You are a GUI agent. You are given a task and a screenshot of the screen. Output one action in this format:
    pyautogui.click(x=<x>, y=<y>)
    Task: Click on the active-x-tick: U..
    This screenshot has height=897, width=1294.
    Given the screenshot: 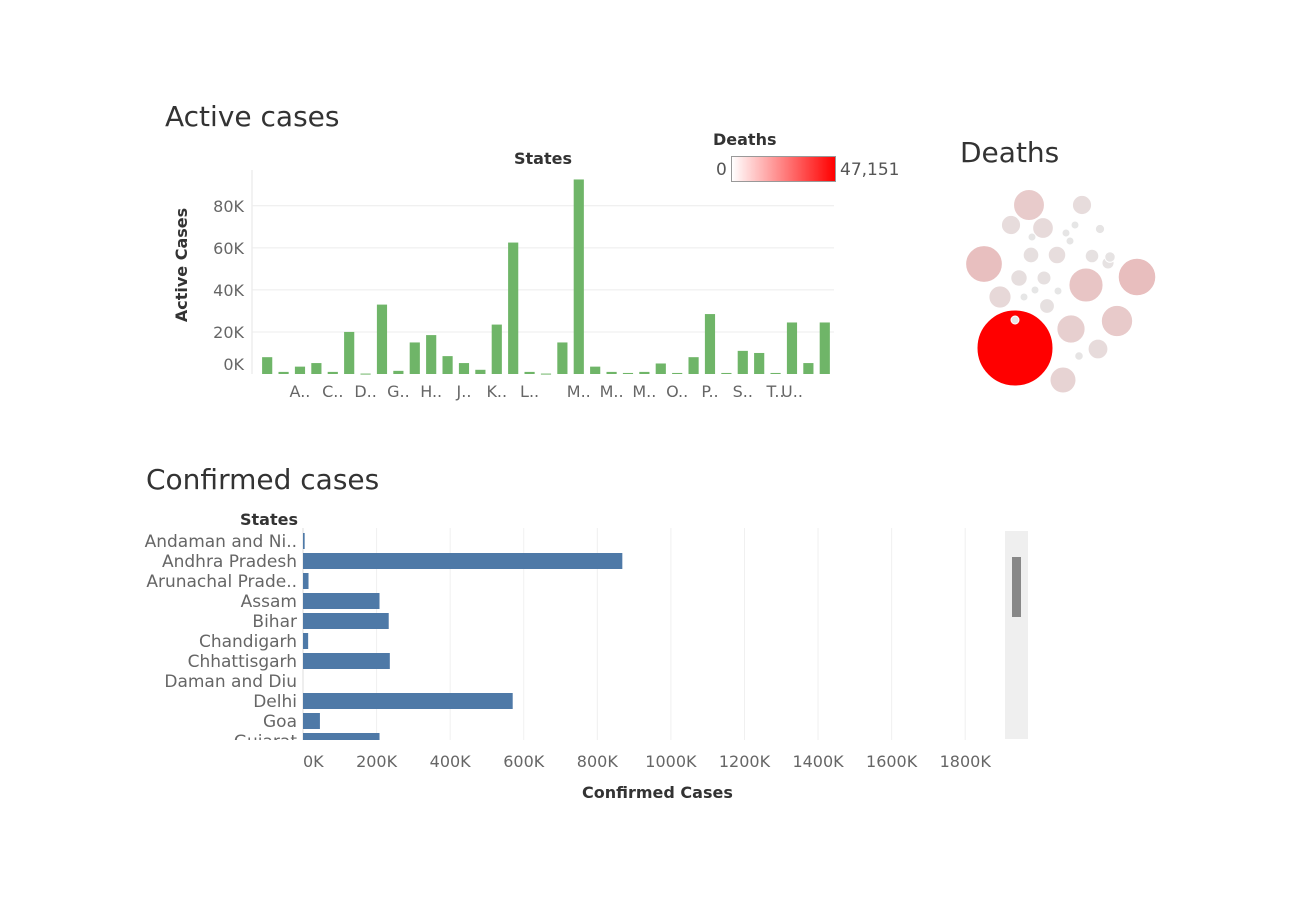 What is the action you would take?
    pyautogui.click(x=792, y=391)
    